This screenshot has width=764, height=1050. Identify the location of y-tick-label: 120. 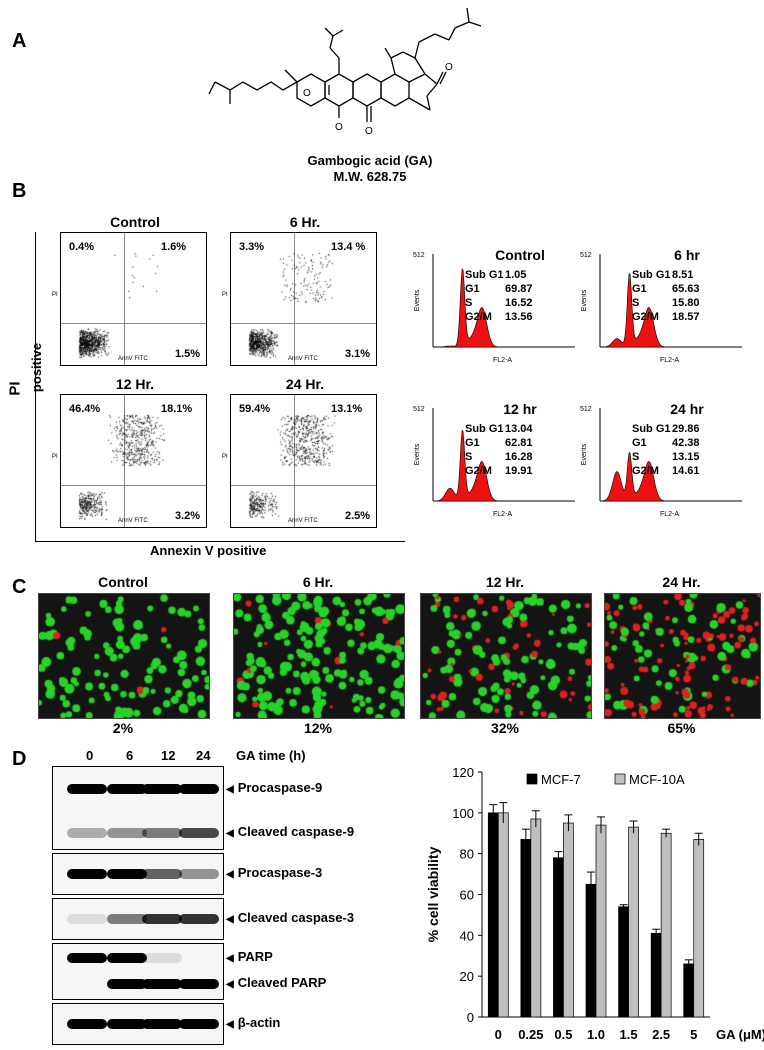
(463, 772).